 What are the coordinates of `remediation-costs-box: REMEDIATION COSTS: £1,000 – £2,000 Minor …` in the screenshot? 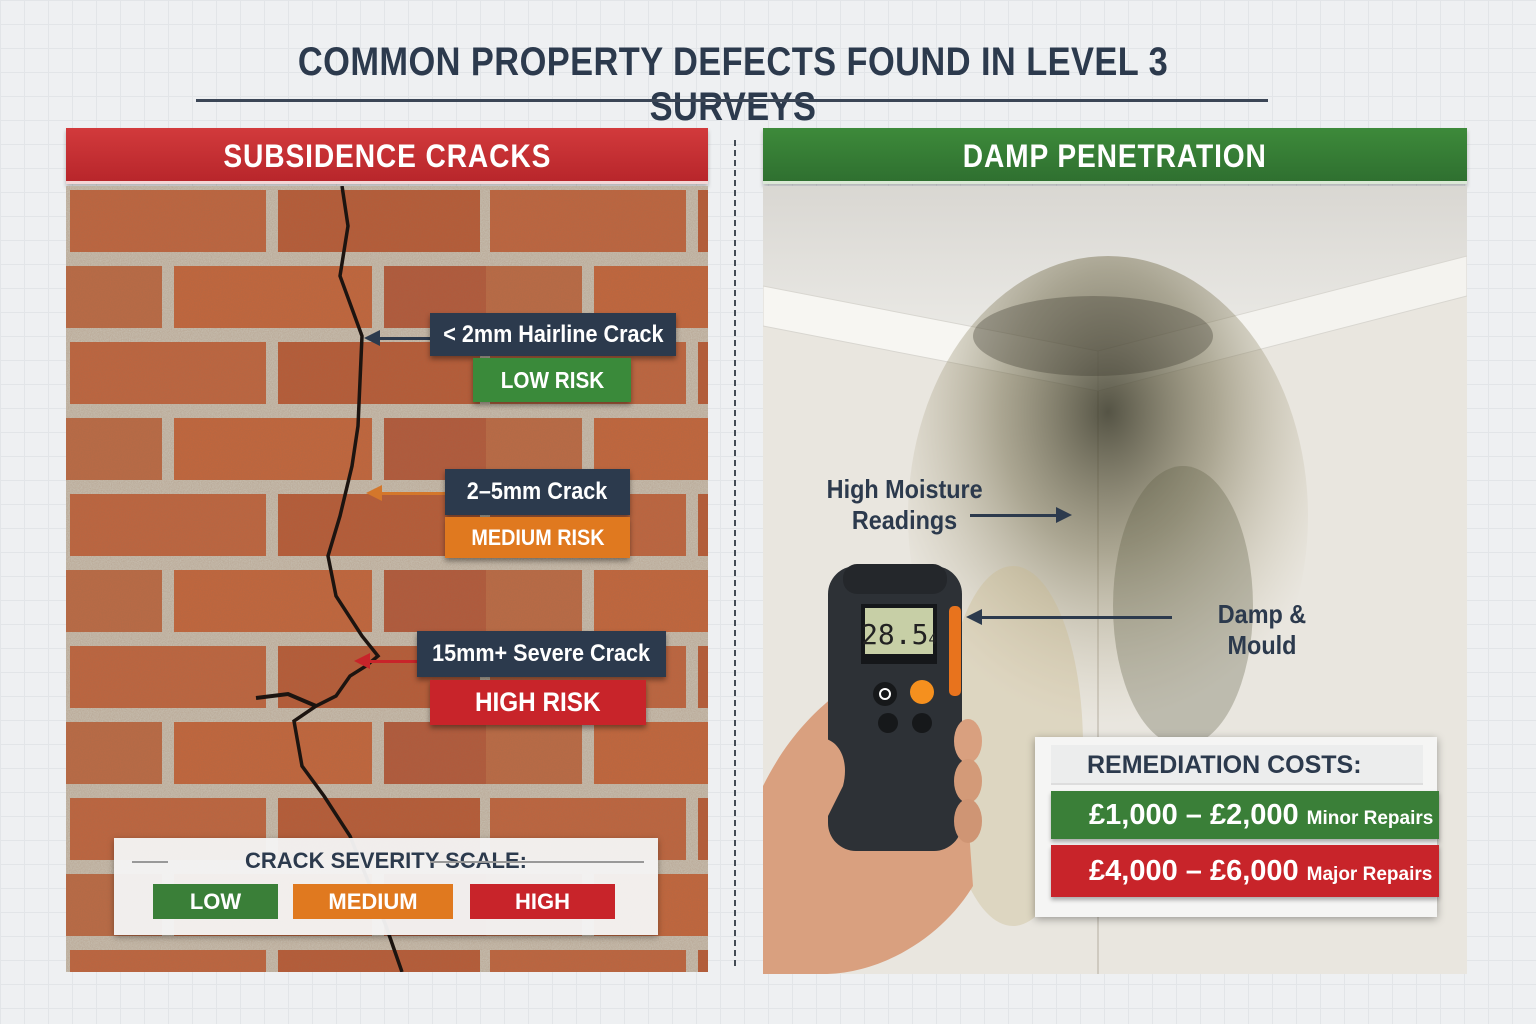 It's located at (1237, 827).